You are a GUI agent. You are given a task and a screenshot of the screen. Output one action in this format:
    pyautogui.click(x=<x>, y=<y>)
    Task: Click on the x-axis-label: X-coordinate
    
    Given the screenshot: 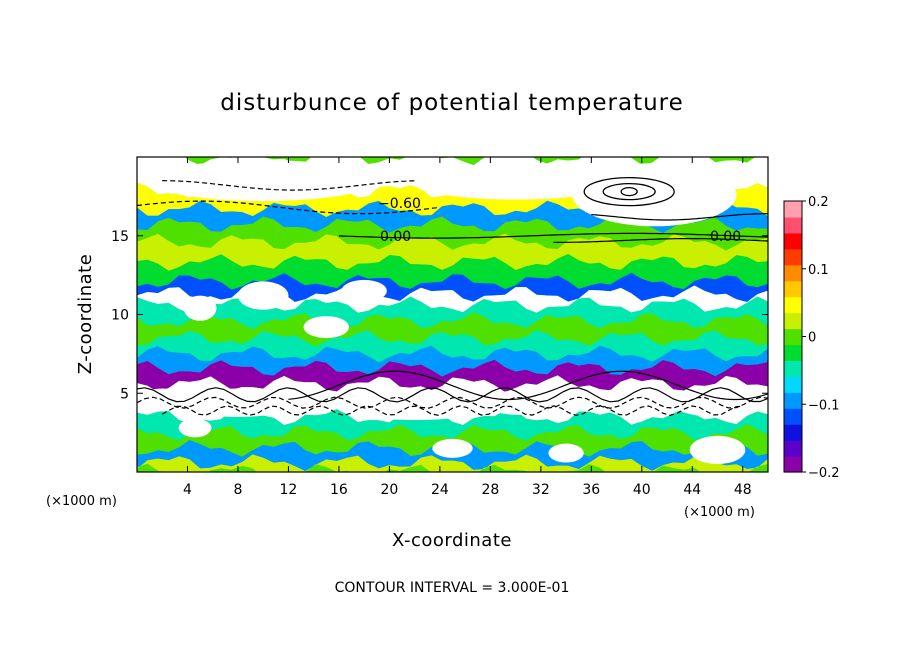 What is the action you would take?
    pyautogui.click(x=452, y=540)
    